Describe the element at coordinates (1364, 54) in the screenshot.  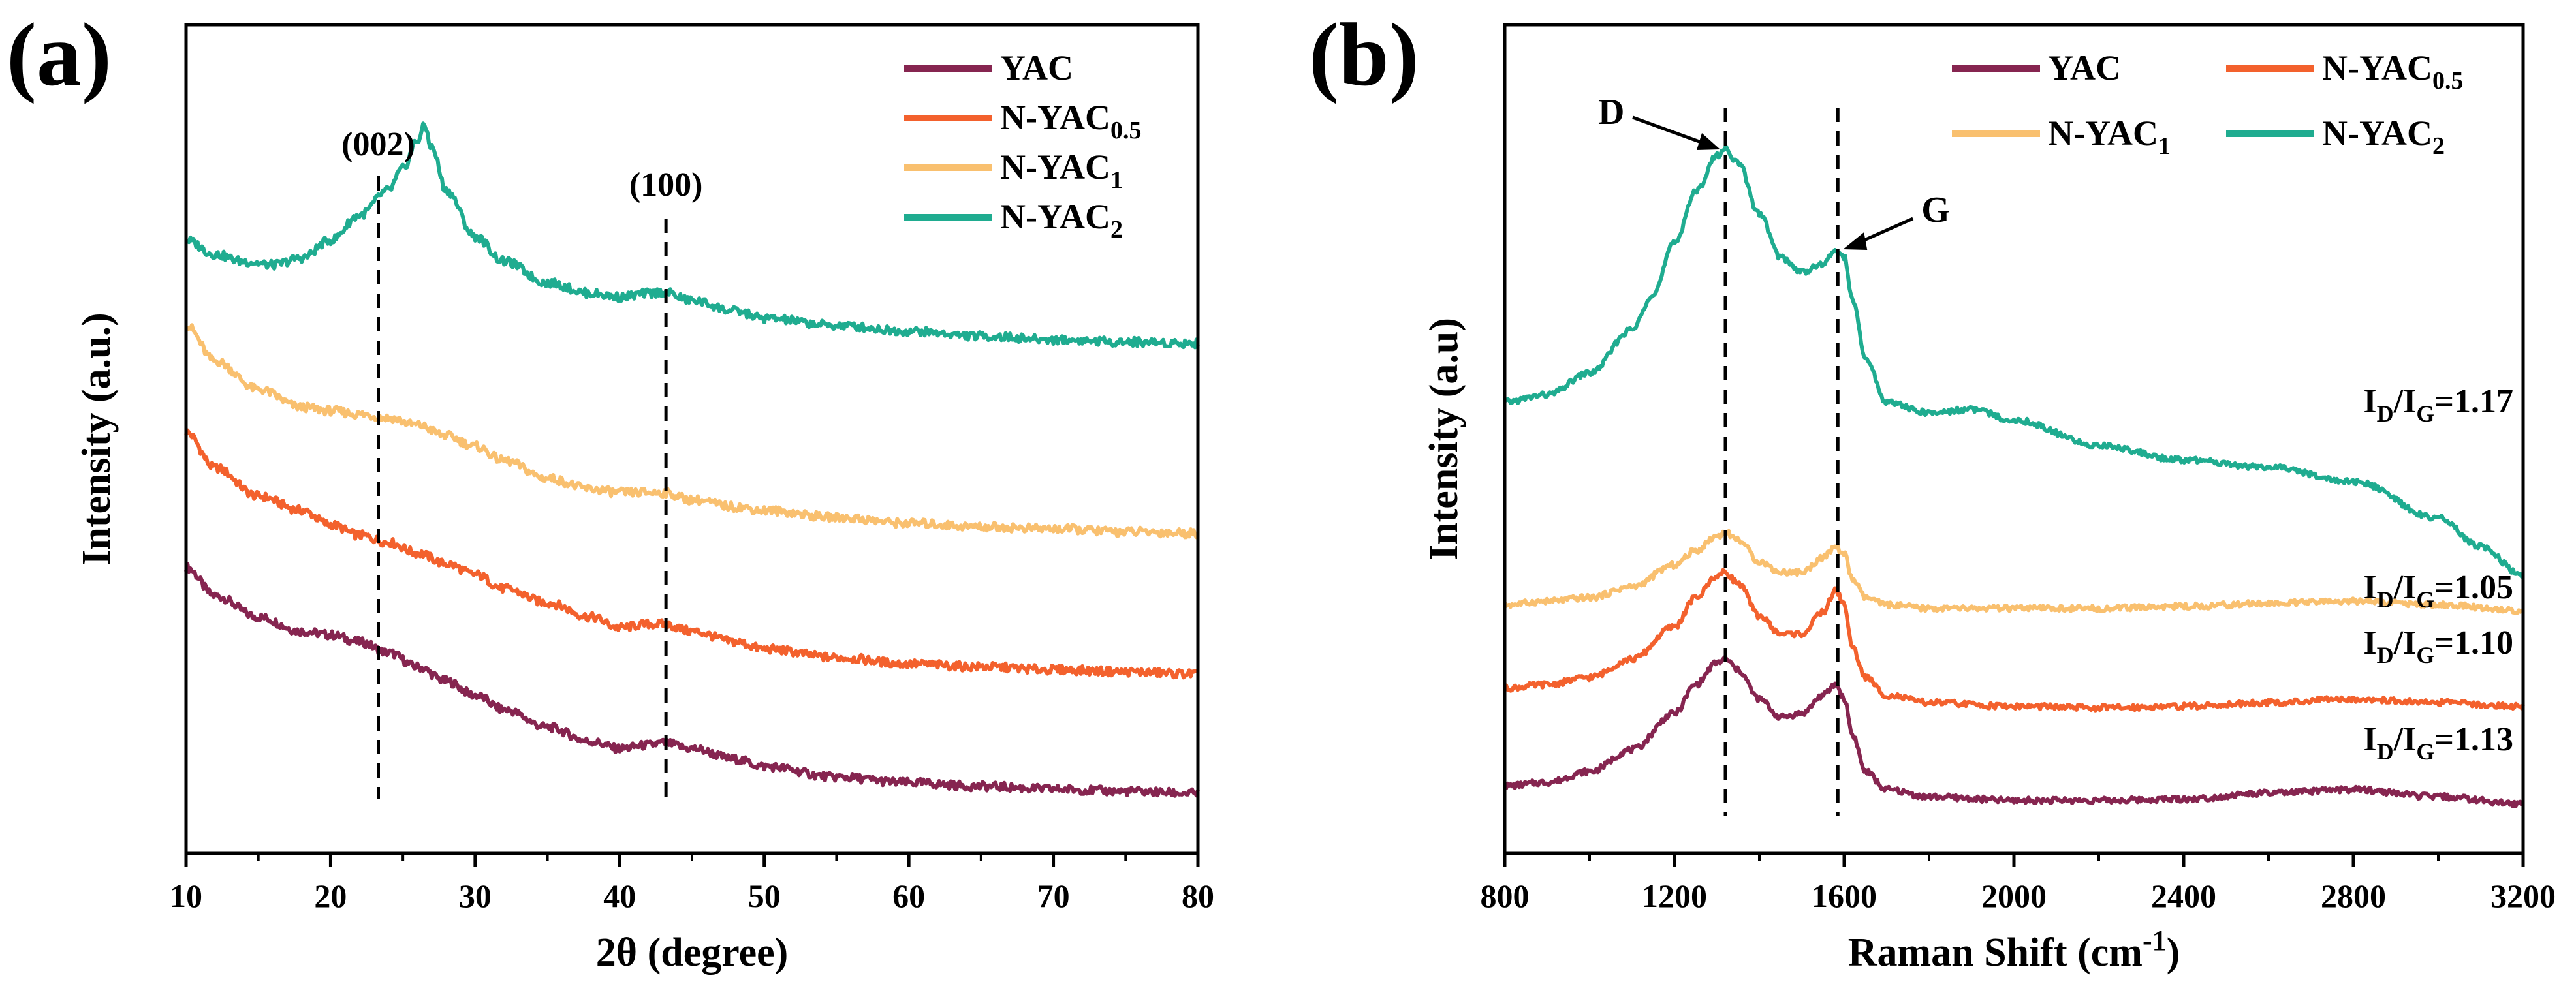
I see `panel-label-b: (b)` at that location.